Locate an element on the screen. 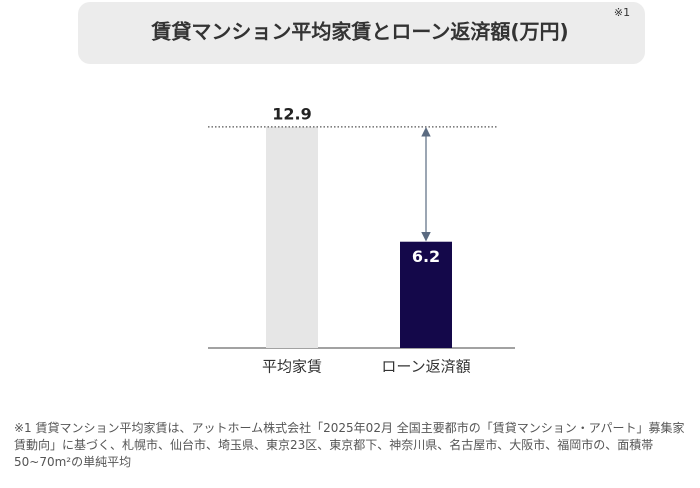 This screenshot has width=700, height=488. title-note: ※1 is located at coordinates (622, 12).